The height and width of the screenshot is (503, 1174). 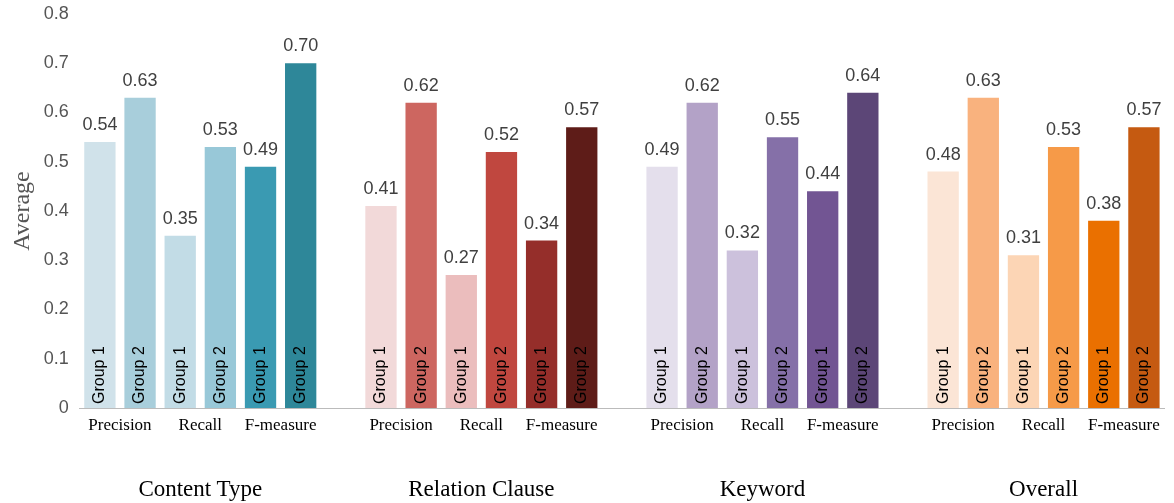 What do you see at coordinates (301, 45) in the screenshot?
I see `data-label: 0.70` at bounding box center [301, 45].